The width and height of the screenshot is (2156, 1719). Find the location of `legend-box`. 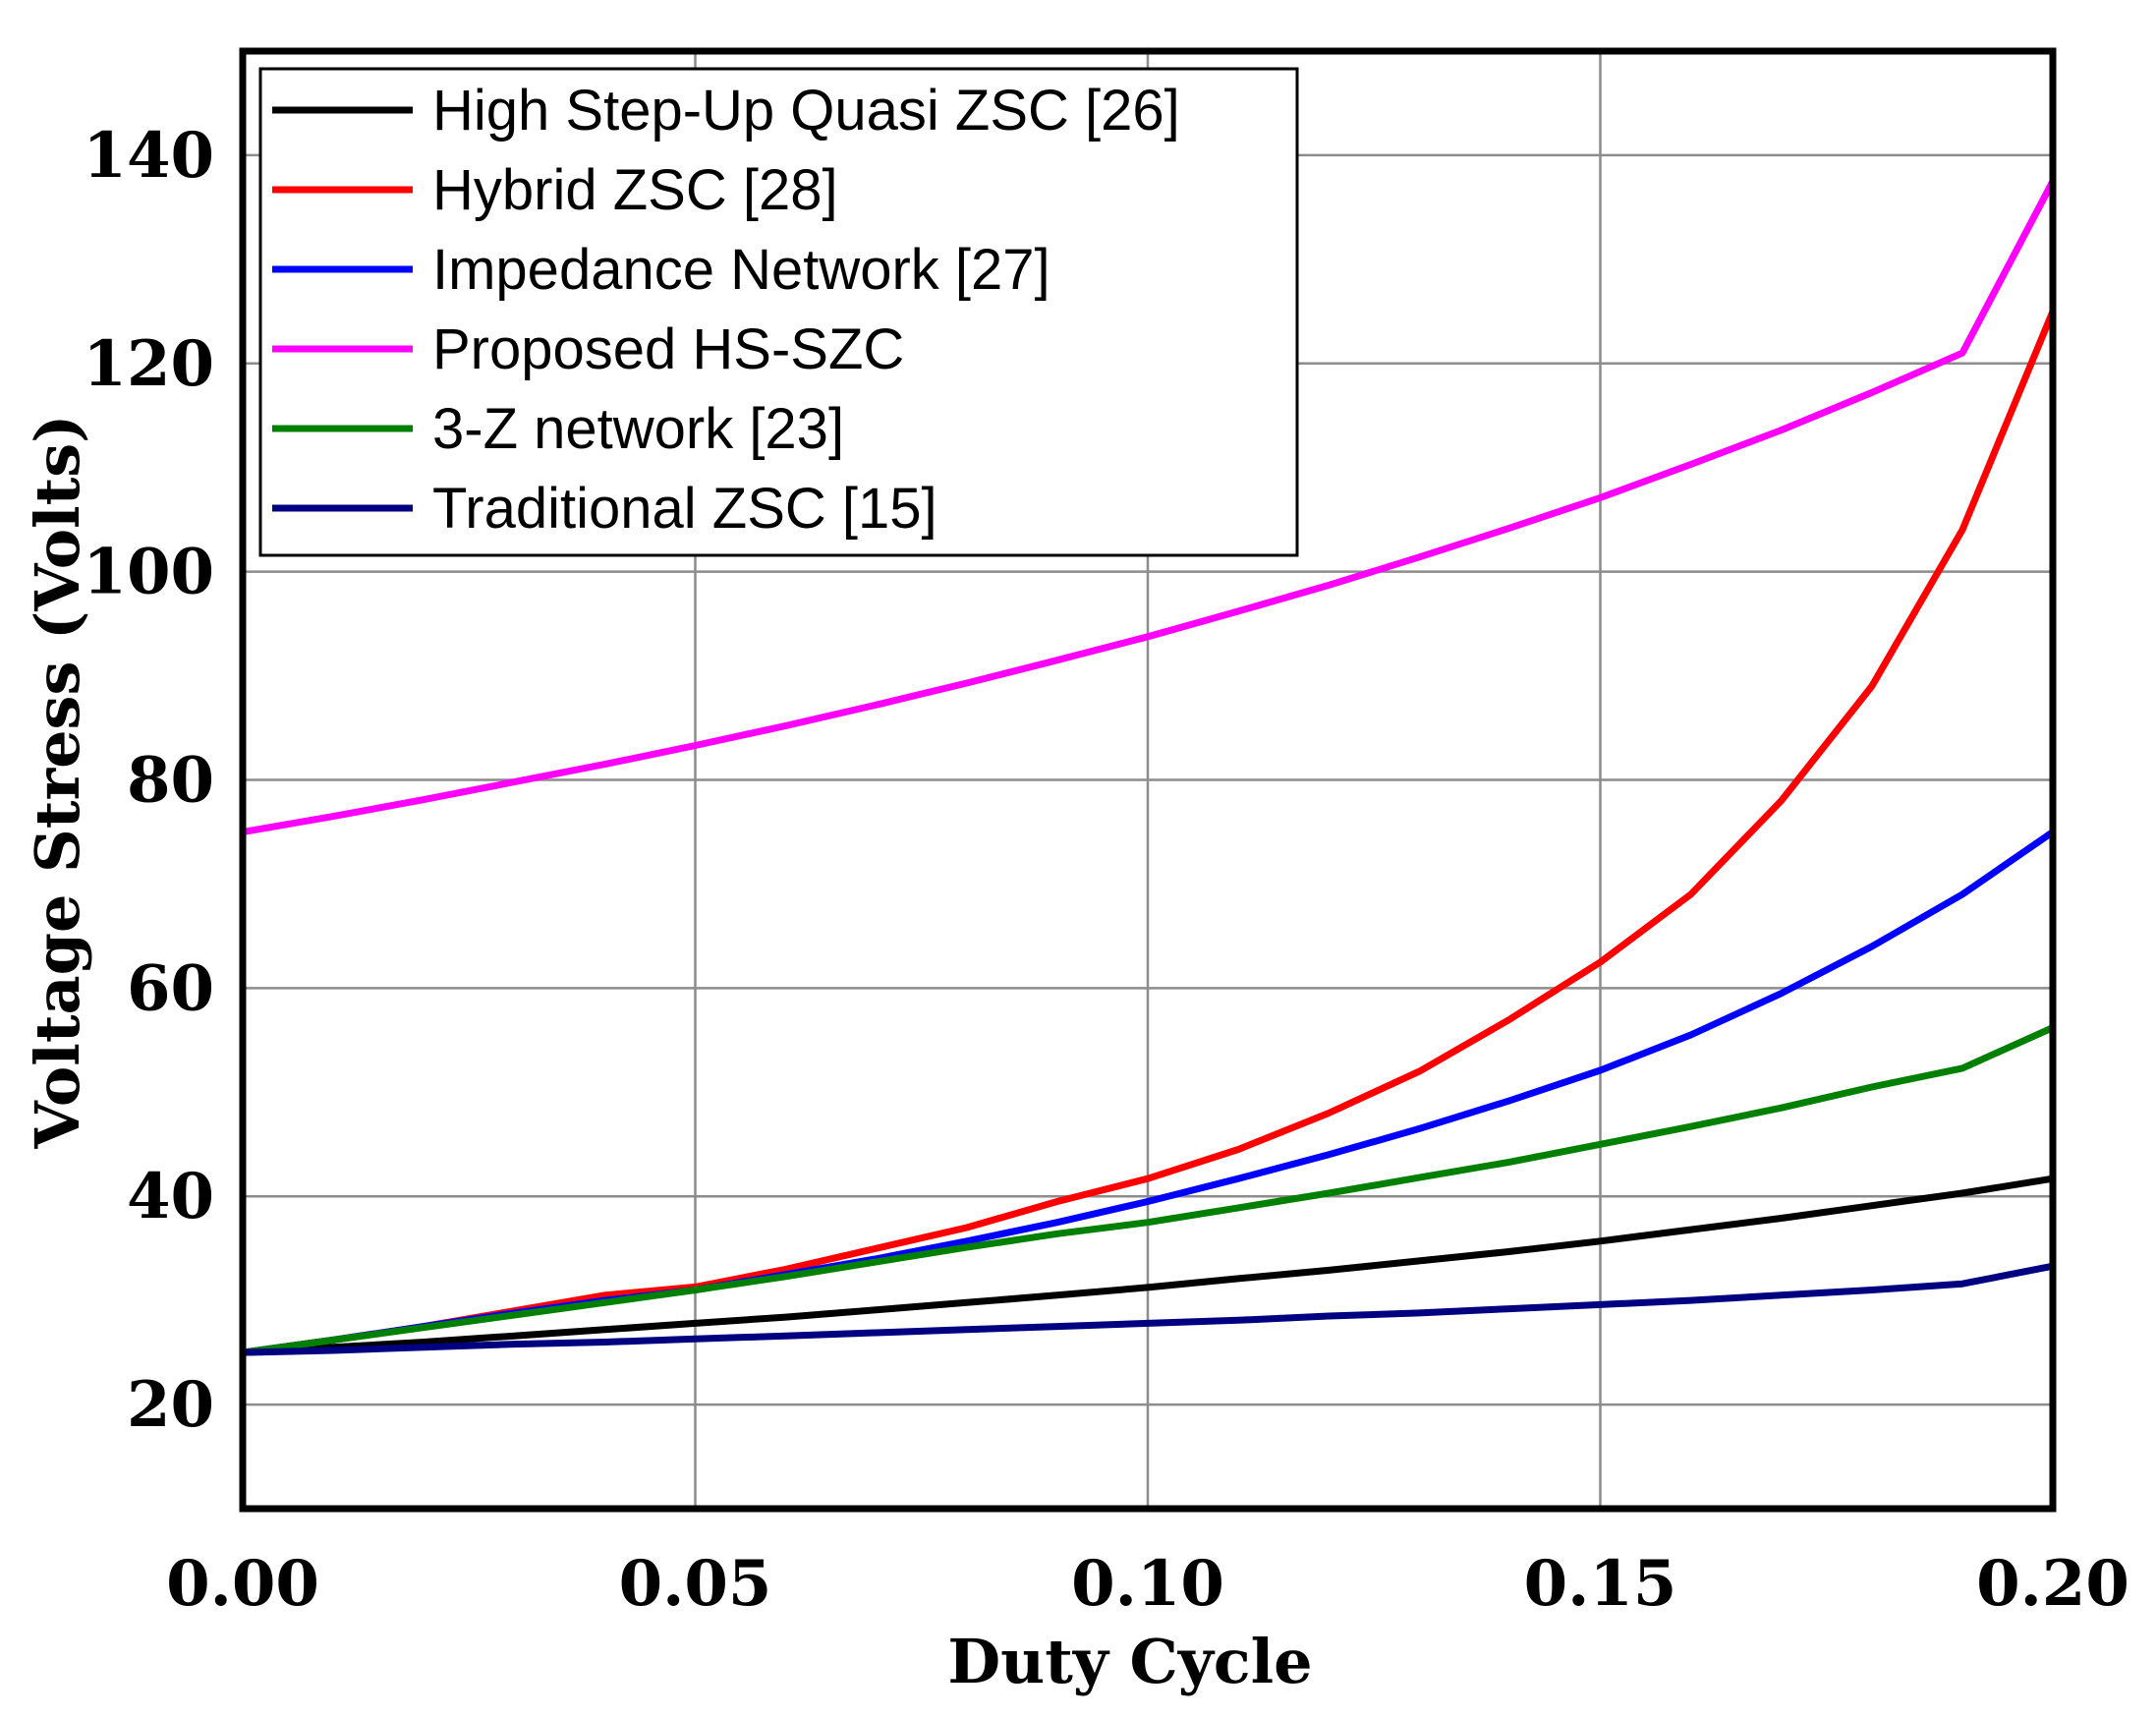

legend-box is located at coordinates (778, 312).